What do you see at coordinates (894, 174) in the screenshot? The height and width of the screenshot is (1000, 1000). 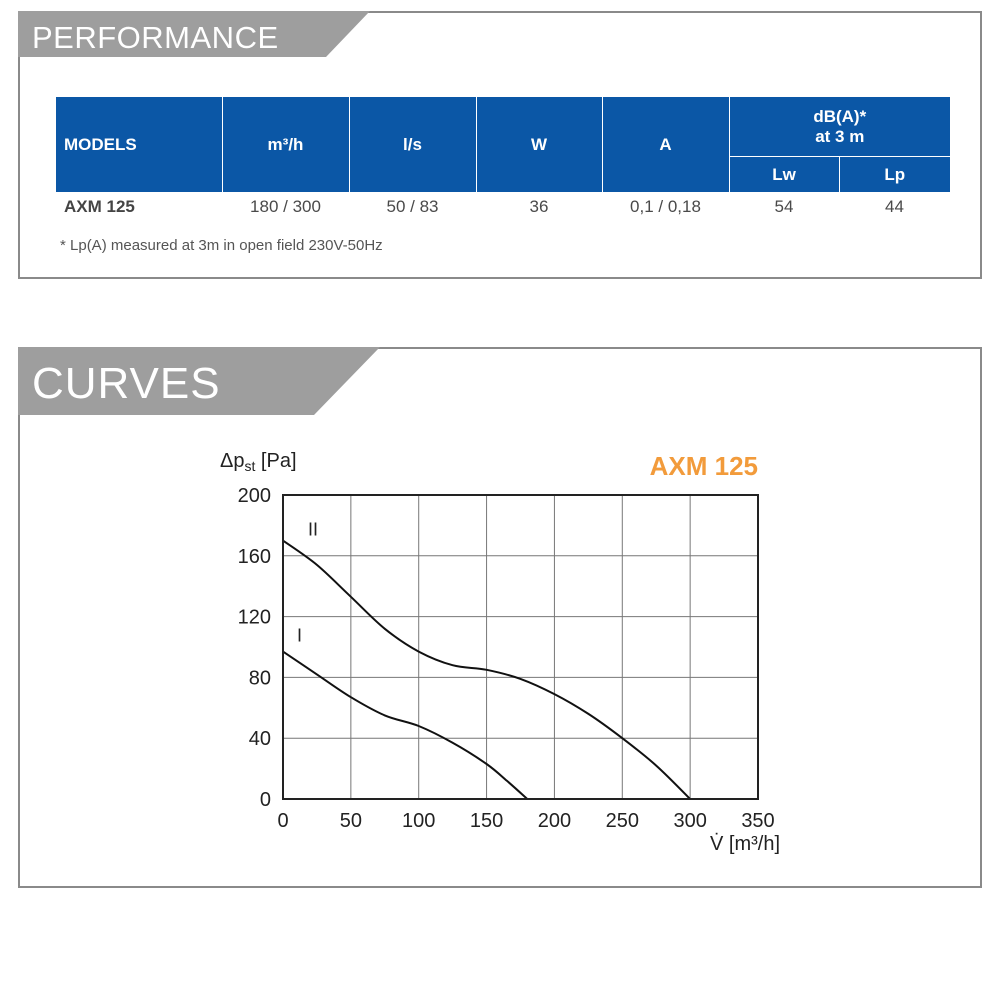 I see `column-header-lp: Lp` at bounding box center [894, 174].